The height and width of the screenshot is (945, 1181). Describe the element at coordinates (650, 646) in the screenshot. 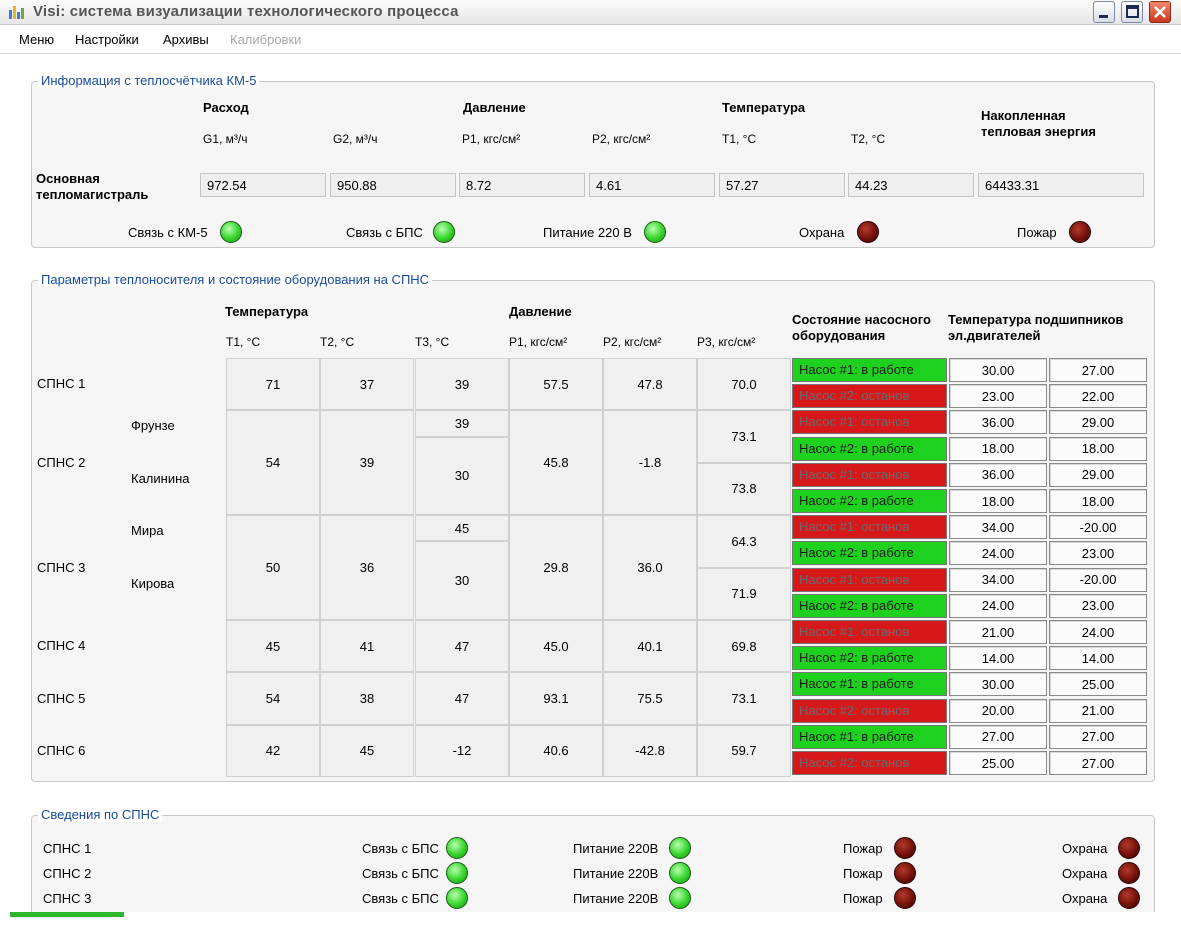

I see `spns-p2-cell: 40.1` at that location.